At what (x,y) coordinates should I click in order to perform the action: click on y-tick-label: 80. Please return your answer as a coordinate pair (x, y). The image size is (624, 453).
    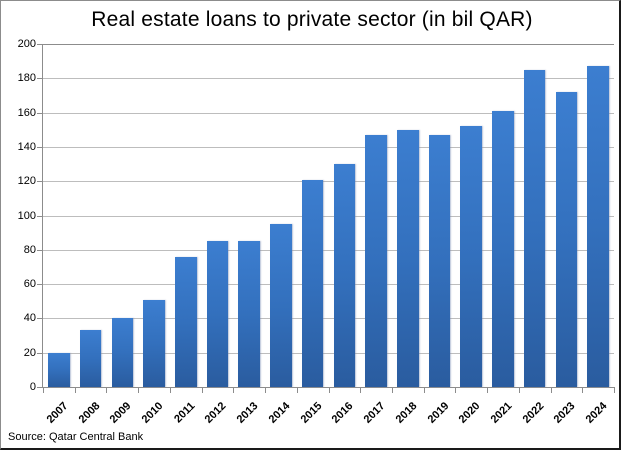
    Looking at the image, I should click on (29, 249).